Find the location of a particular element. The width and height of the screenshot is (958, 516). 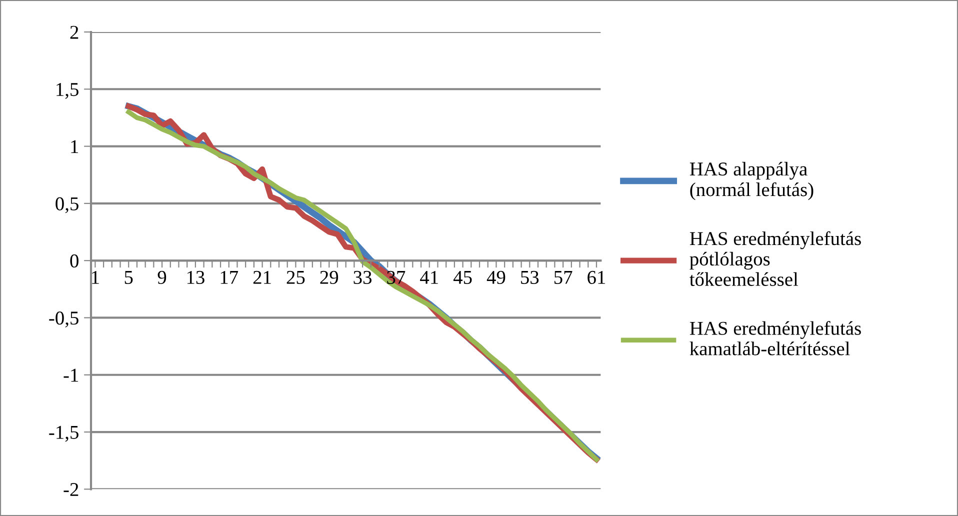

x-tick-label: 53 is located at coordinates (530, 277).